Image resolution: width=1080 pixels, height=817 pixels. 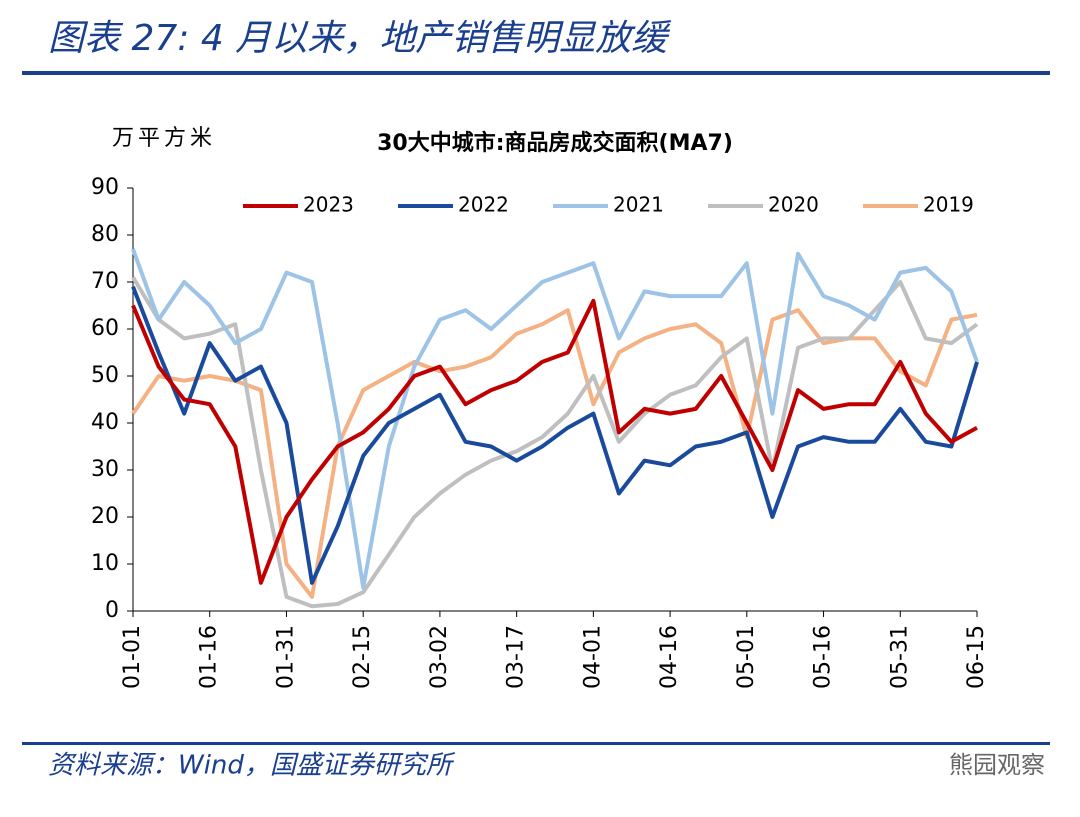 What do you see at coordinates (823, 657) in the screenshot?
I see `x-tick-label: 05-16` at bounding box center [823, 657].